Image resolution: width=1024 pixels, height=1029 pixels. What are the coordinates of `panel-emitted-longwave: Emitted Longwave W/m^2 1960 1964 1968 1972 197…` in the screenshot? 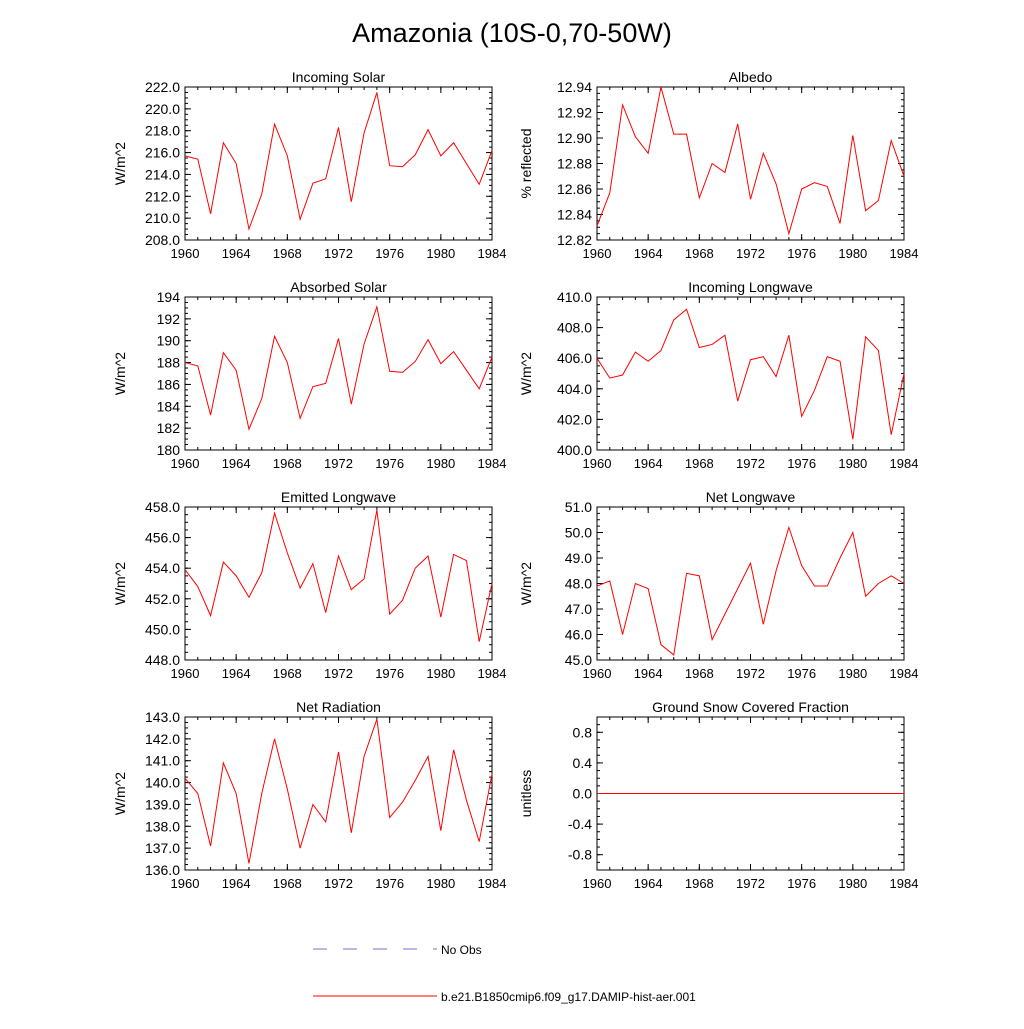 It's located at (309, 585).